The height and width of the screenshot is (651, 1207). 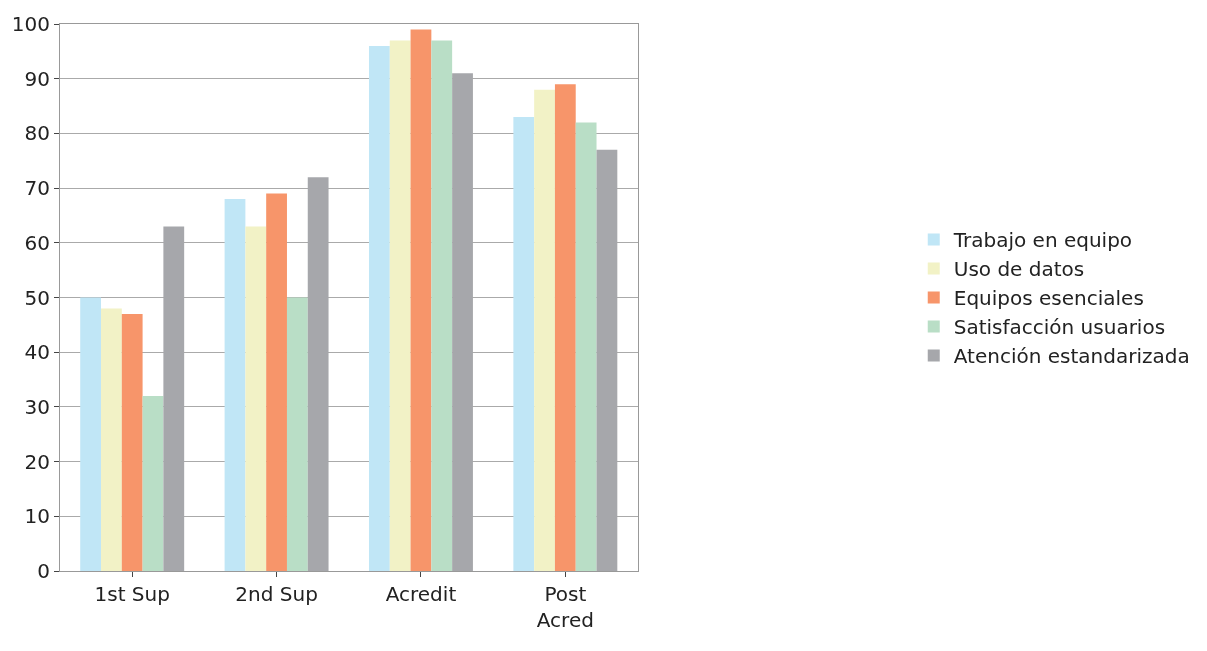 What do you see at coordinates (565, 607) in the screenshot?
I see `x-tick-label: Post Acred` at bounding box center [565, 607].